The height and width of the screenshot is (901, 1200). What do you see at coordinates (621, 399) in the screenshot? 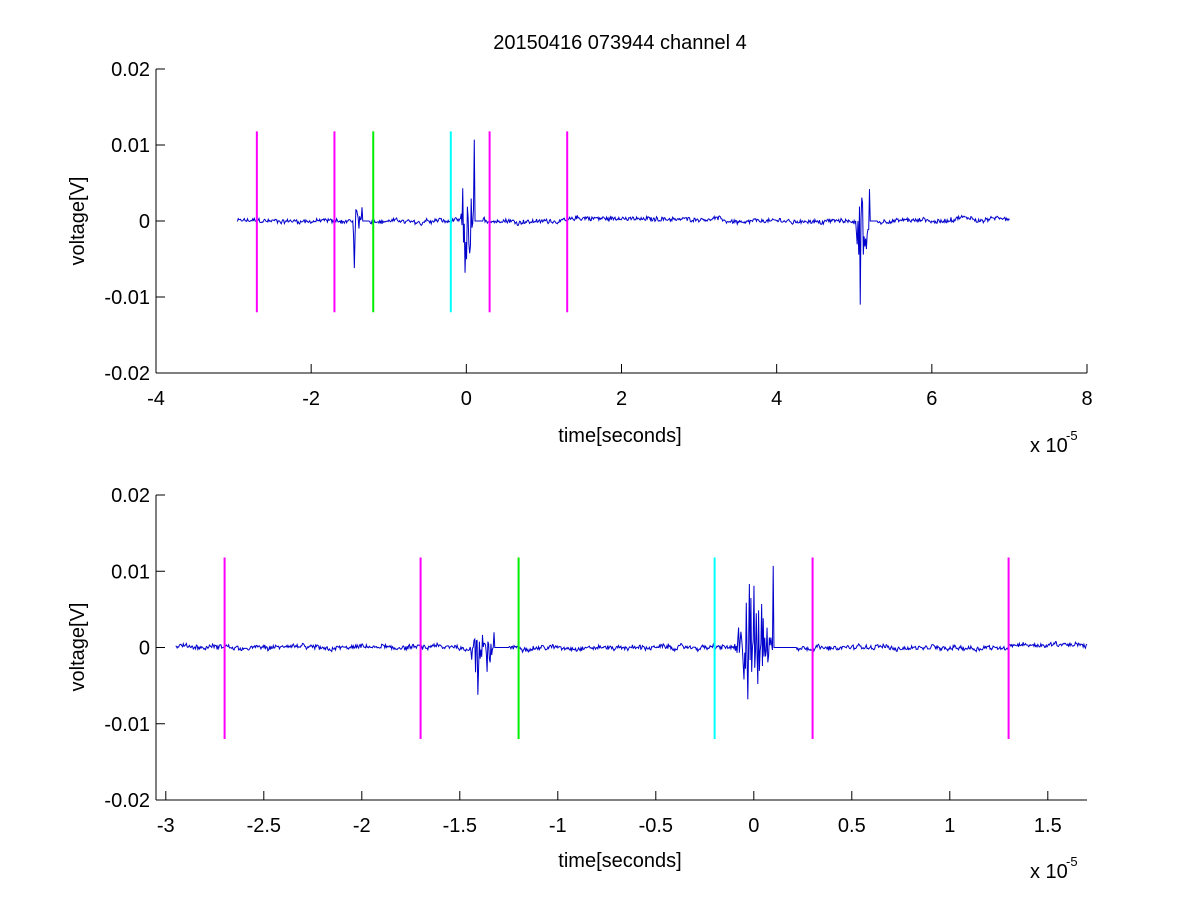
I see `x-tick-label: 2` at bounding box center [621, 399].